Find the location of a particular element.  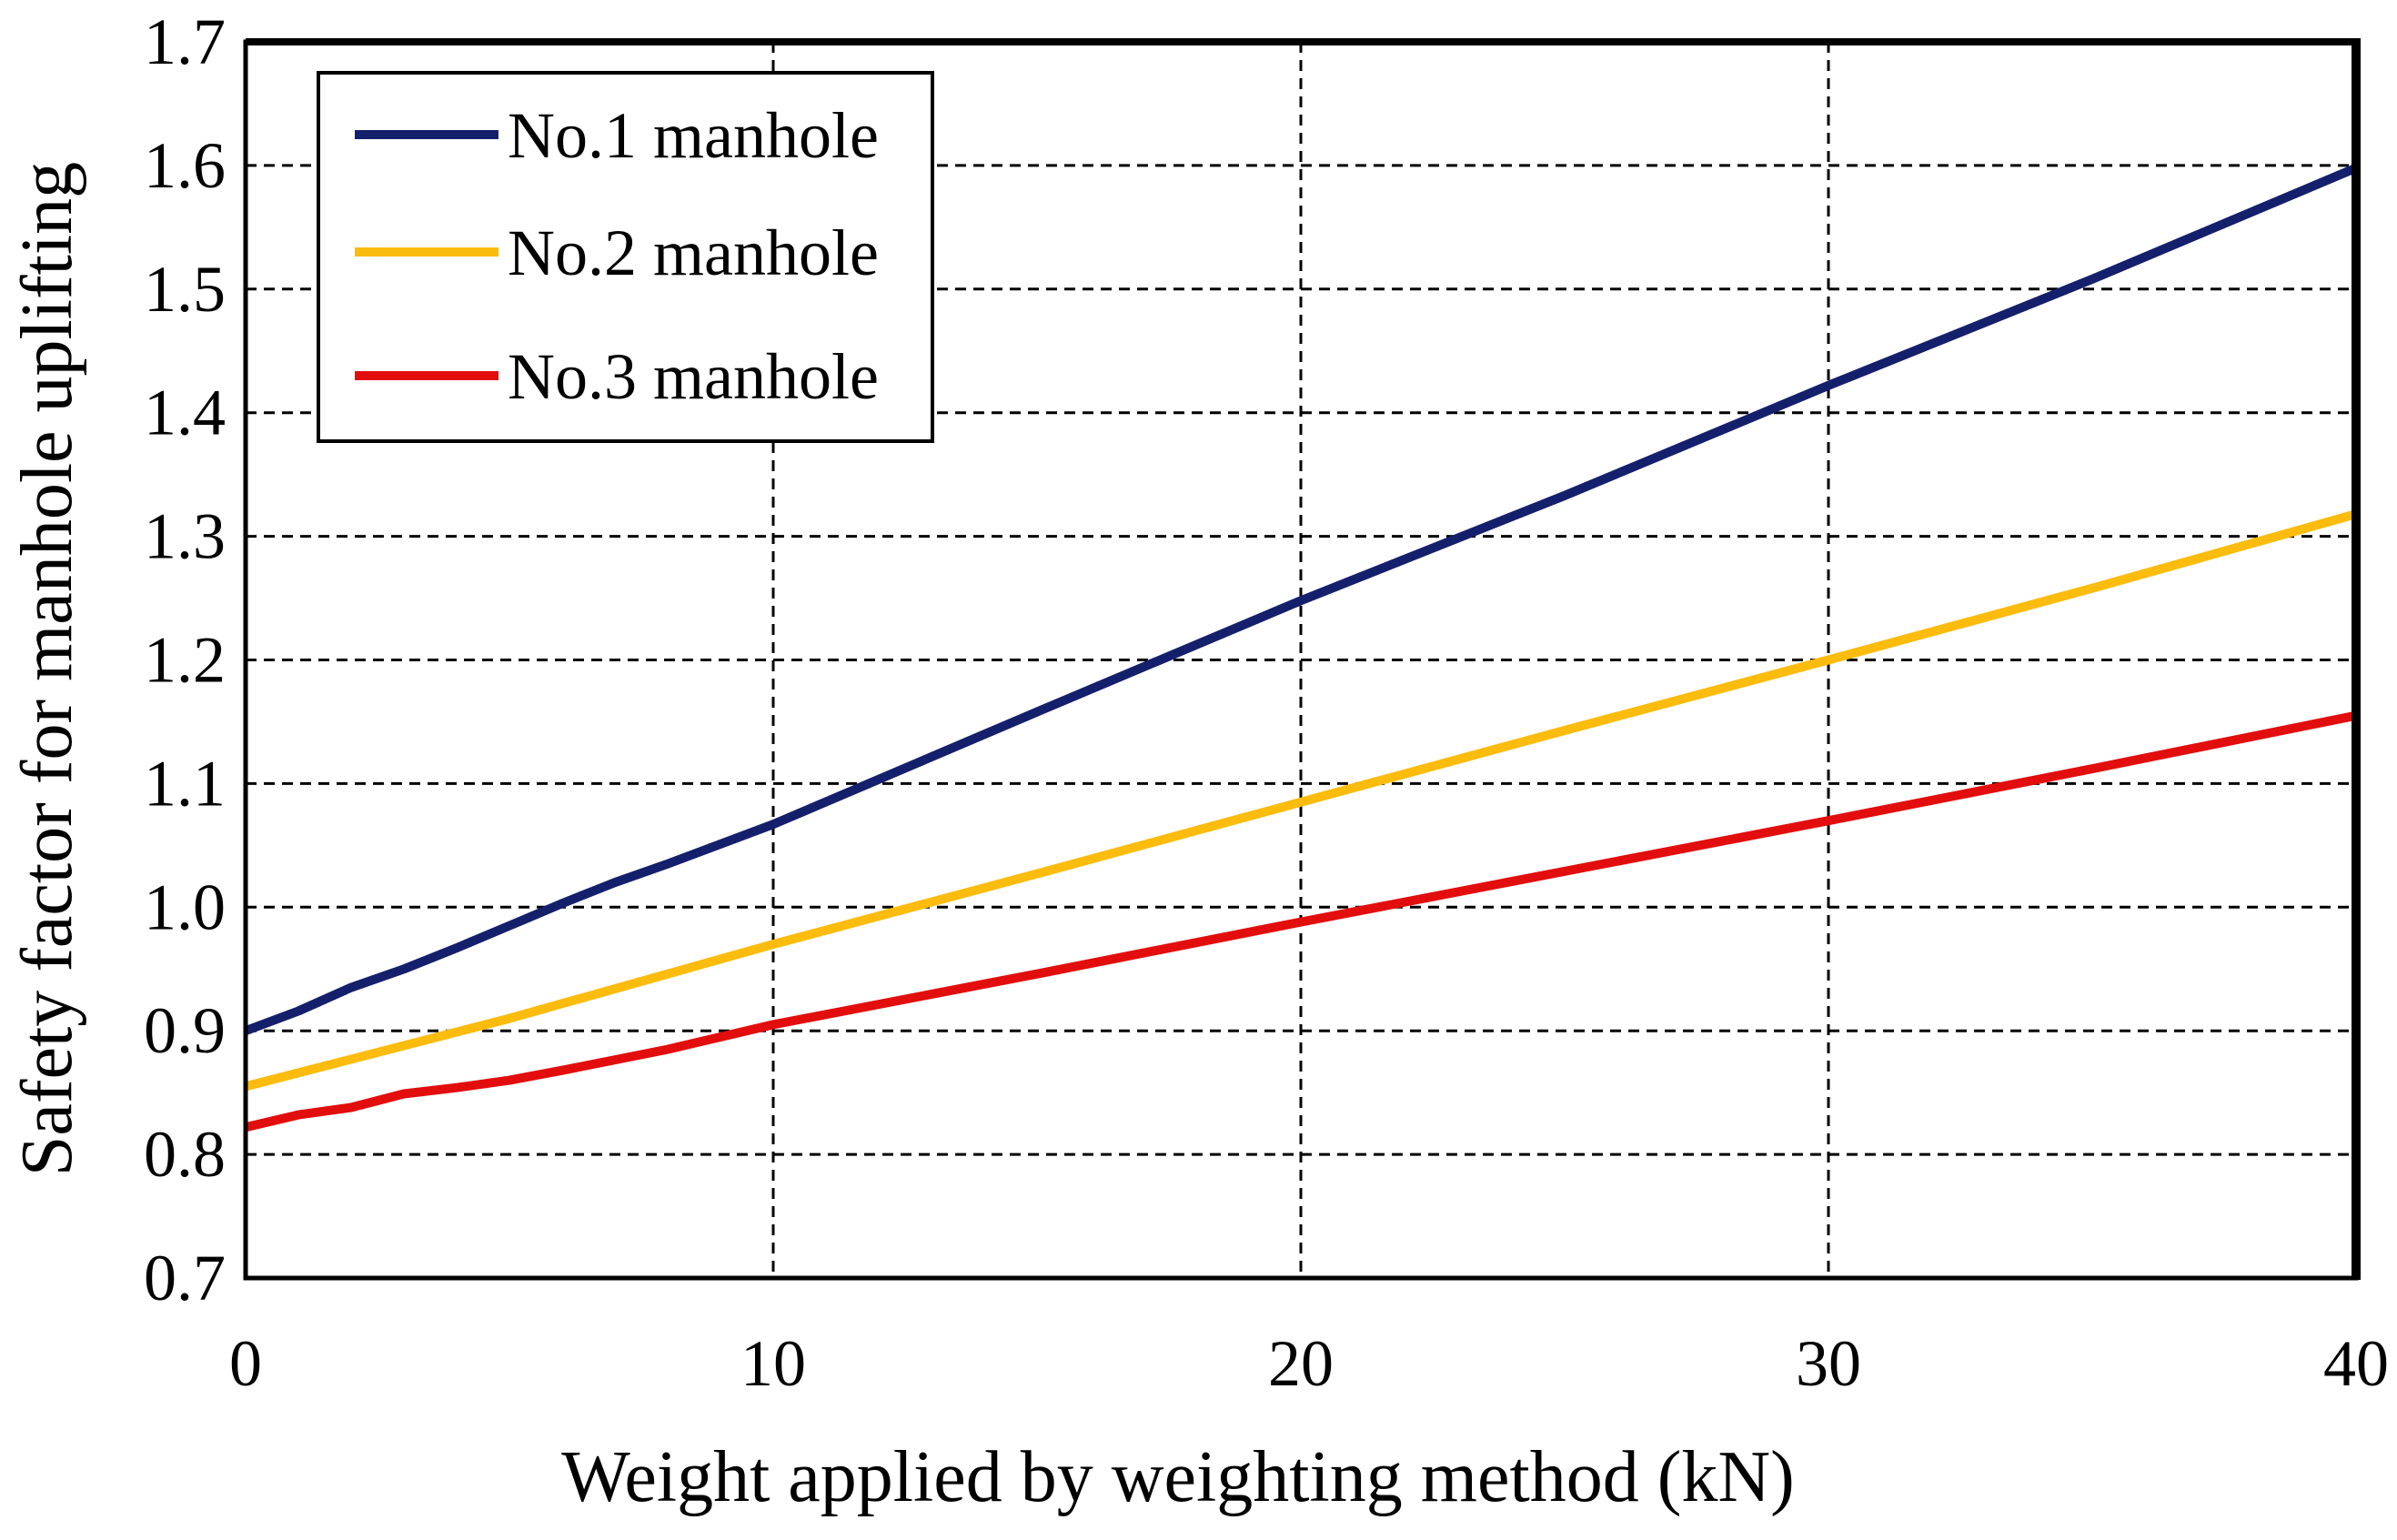

x-tick-label: 40 is located at coordinates (2356, 1363).